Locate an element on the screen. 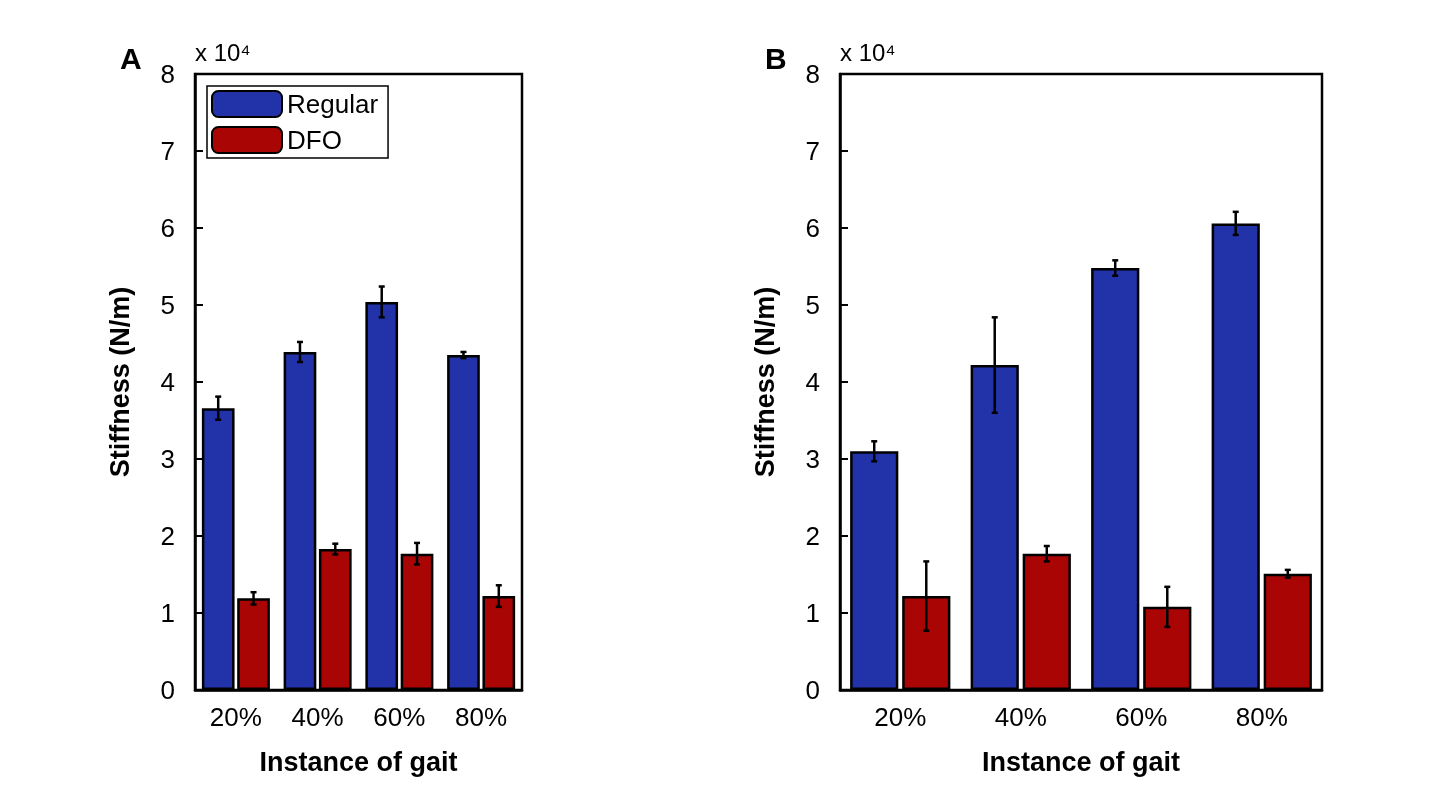 This screenshot has height=789, width=1447. legend-label: Regular is located at coordinates (333, 104).